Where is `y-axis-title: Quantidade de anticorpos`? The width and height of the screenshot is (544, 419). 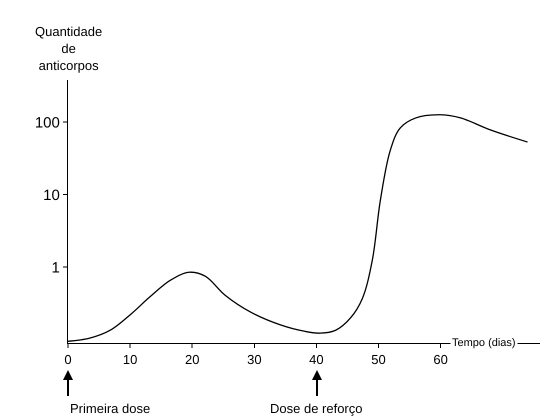 y-axis-title: Quantidade de anticorpos is located at coordinates (68, 48).